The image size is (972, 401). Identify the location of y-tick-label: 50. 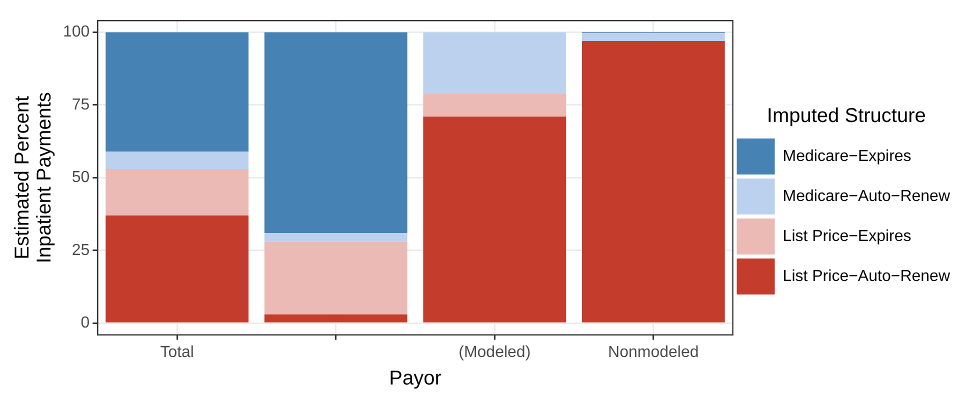
(81, 177).